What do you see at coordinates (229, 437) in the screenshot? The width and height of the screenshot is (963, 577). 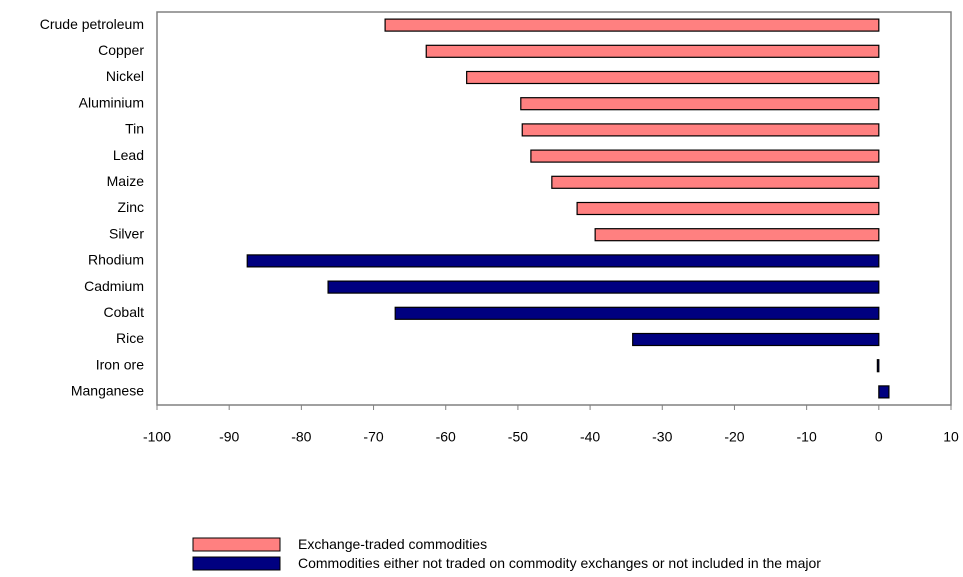 I see `x-tick-label: -90` at bounding box center [229, 437].